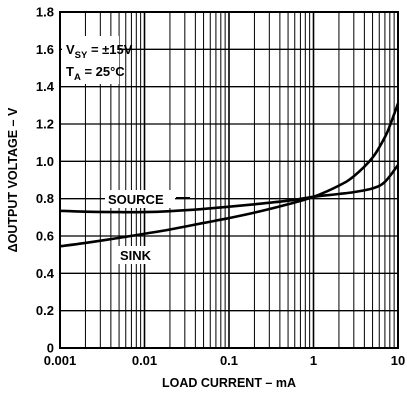  I want to click on y-tick-label: 1.4, so click(45, 86).